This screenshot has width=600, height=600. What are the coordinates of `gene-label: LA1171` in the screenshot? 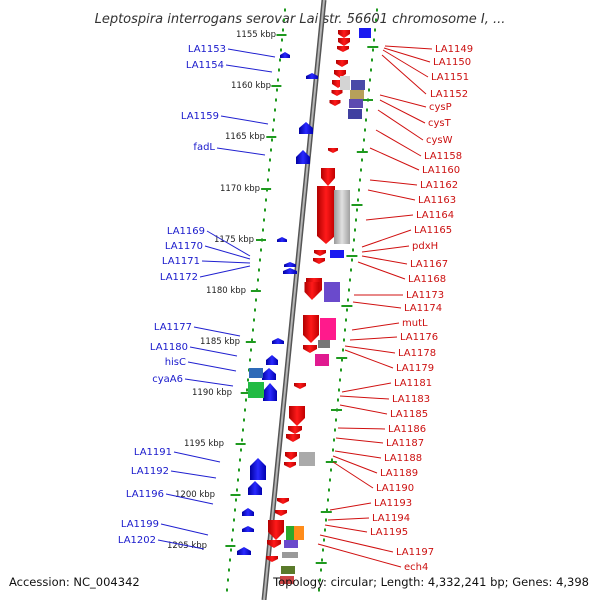 It's located at (181, 261).